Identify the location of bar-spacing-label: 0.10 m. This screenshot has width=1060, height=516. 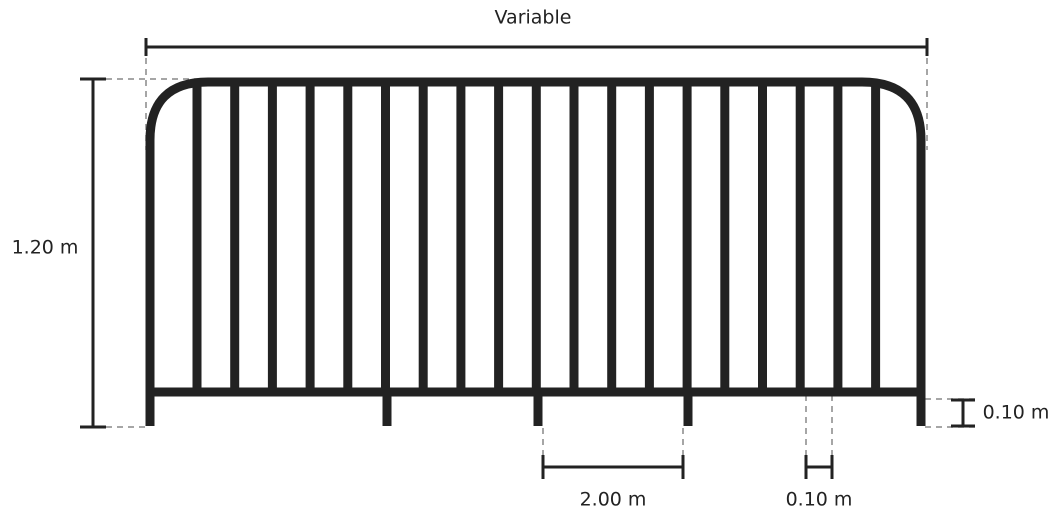
(819, 500).